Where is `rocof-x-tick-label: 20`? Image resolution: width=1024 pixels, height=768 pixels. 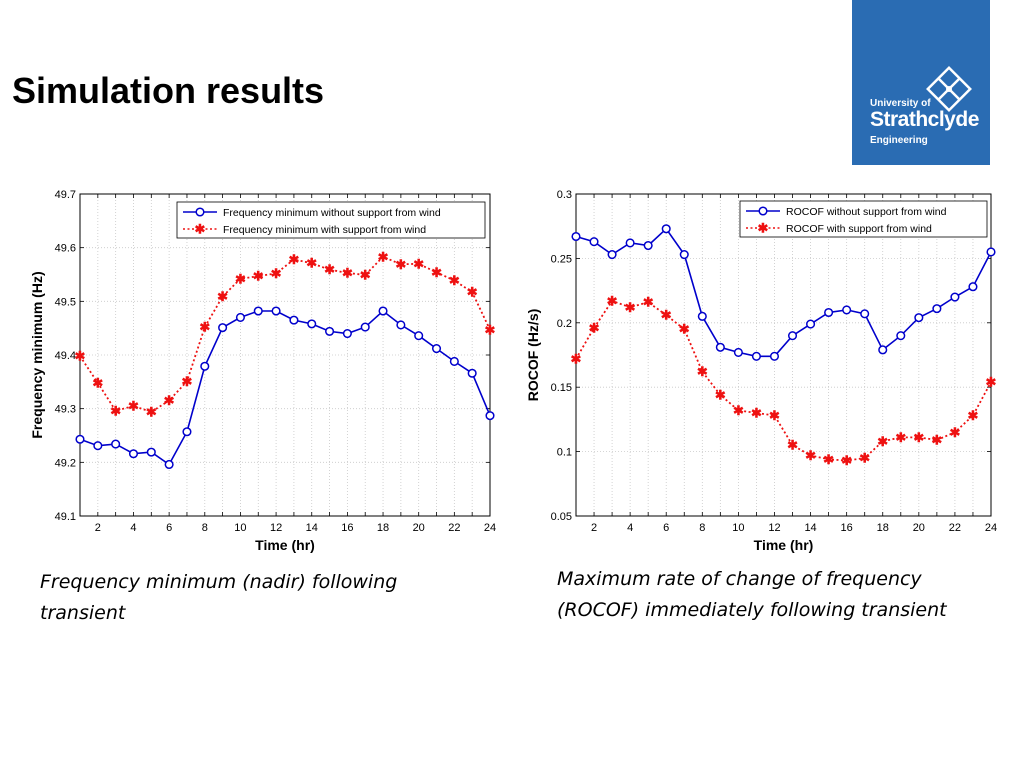 rocof-x-tick-label: 20 is located at coordinates (919, 528).